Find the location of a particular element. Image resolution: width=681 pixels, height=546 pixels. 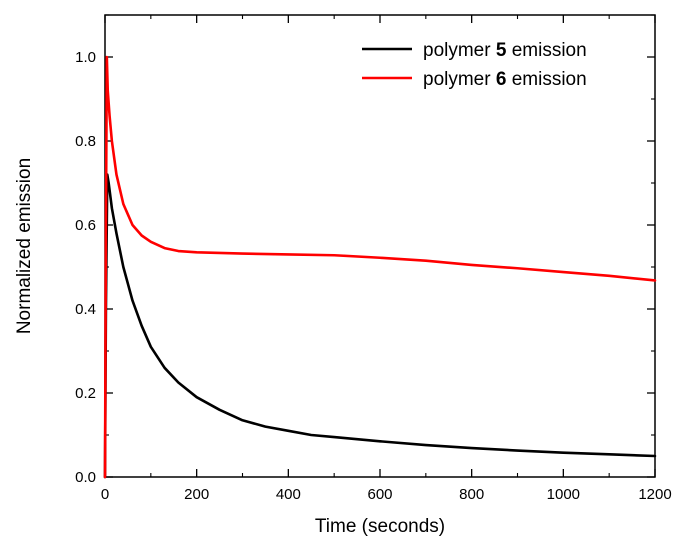

x-axis-title: Time (seconds) is located at coordinates (380, 526).